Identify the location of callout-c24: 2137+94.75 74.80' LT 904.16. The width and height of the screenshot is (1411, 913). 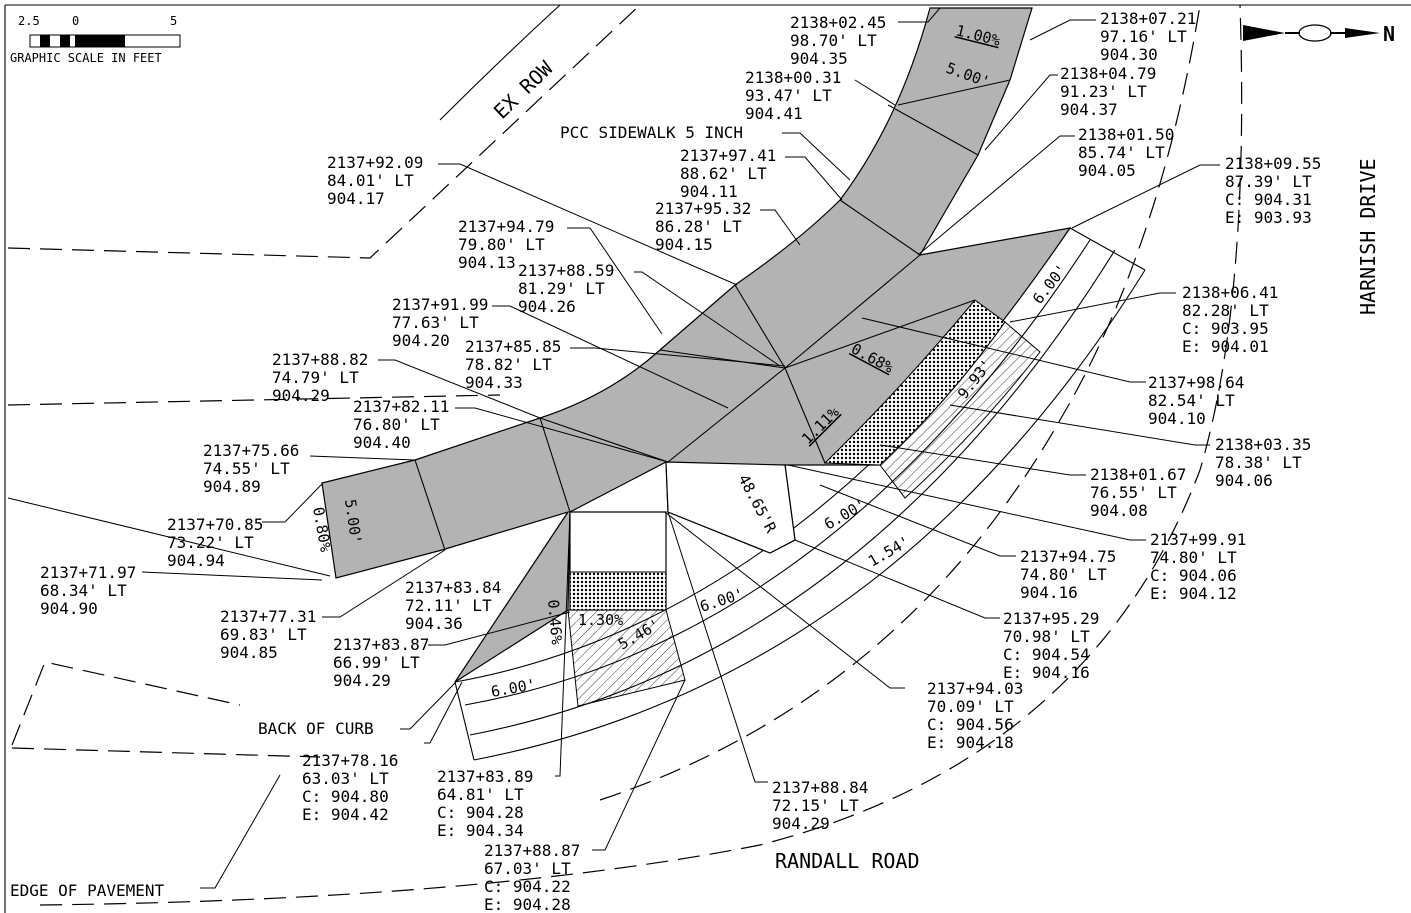
(1068, 574).